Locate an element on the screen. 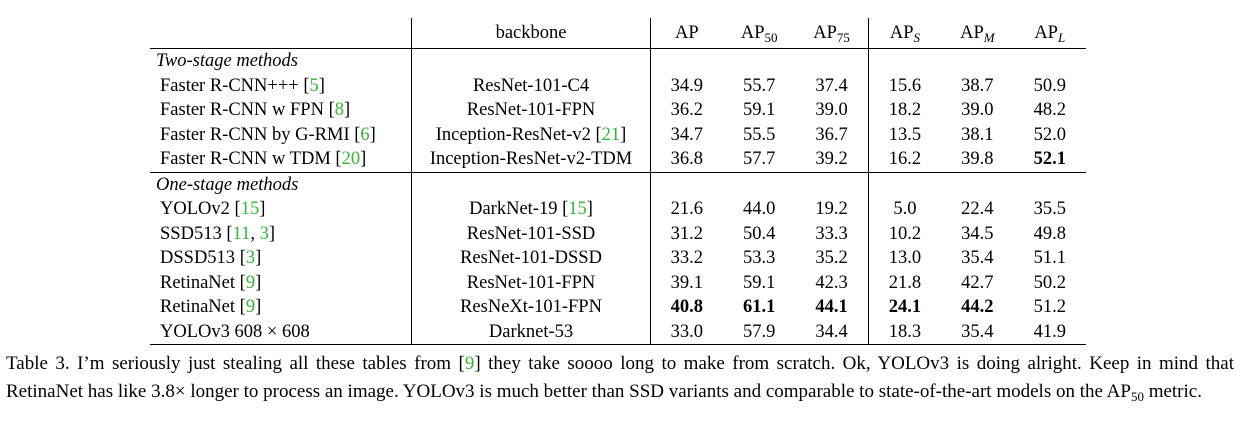  cell-ap75: 19.2 is located at coordinates (832, 209).